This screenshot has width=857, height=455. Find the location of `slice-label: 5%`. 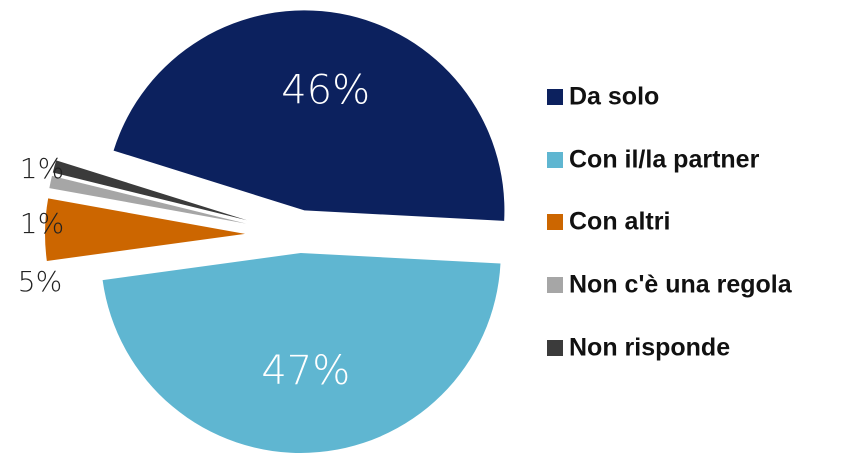

slice-label: 5% is located at coordinates (40, 281).